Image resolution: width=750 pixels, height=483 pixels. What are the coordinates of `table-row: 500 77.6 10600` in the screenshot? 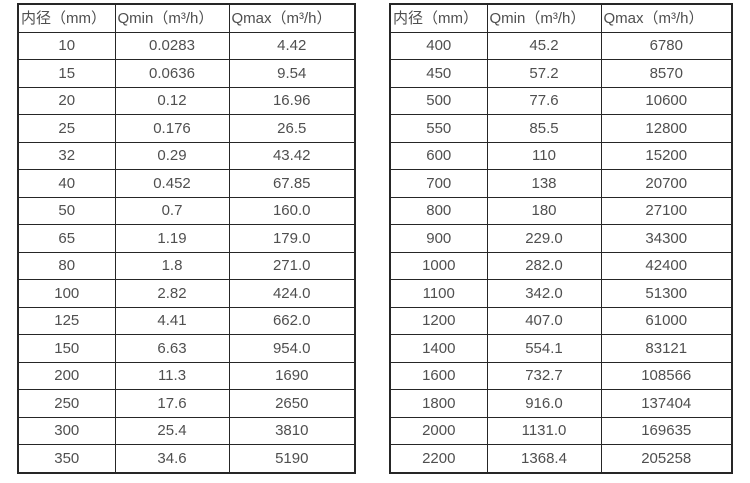 It's located at (561, 100).